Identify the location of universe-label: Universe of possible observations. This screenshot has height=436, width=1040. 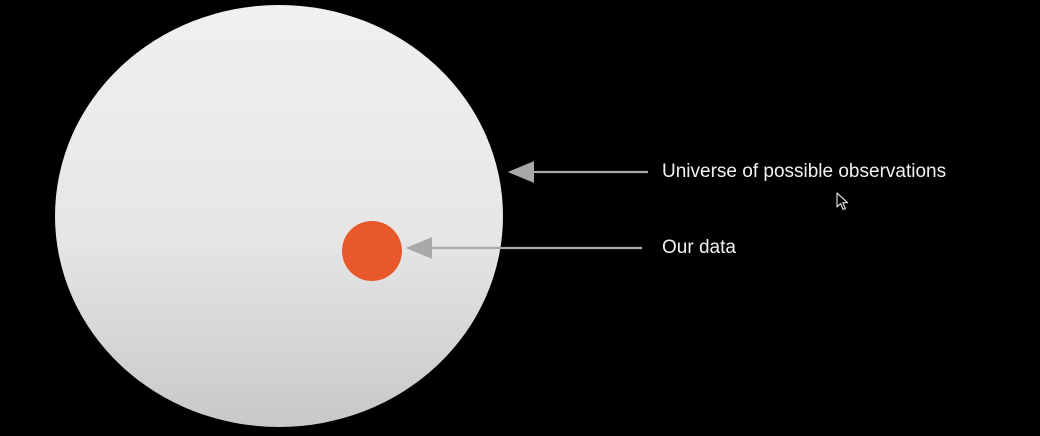
(804, 171).